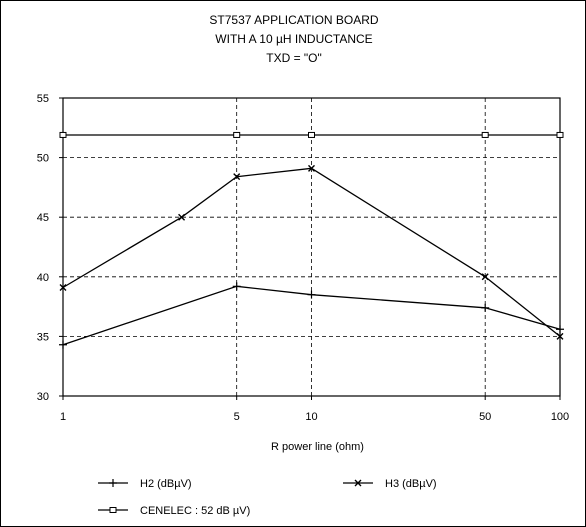 This screenshot has height=527, width=586. Describe the element at coordinates (43, 337) in the screenshot. I see `y-tick-label: 35` at that location.